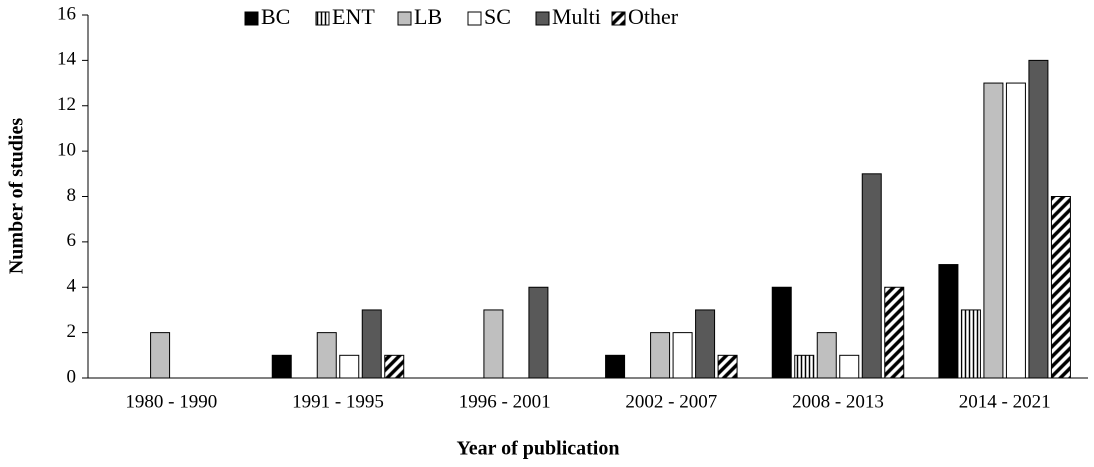 This screenshot has height=467, width=1094. Describe the element at coordinates (17, 196) in the screenshot. I see `y-axis-title: Number of studies` at that location.